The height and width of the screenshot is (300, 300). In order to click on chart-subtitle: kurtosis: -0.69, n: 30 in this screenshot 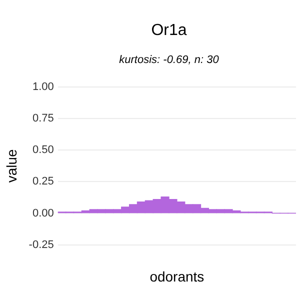, I will do `click(169, 60)`.